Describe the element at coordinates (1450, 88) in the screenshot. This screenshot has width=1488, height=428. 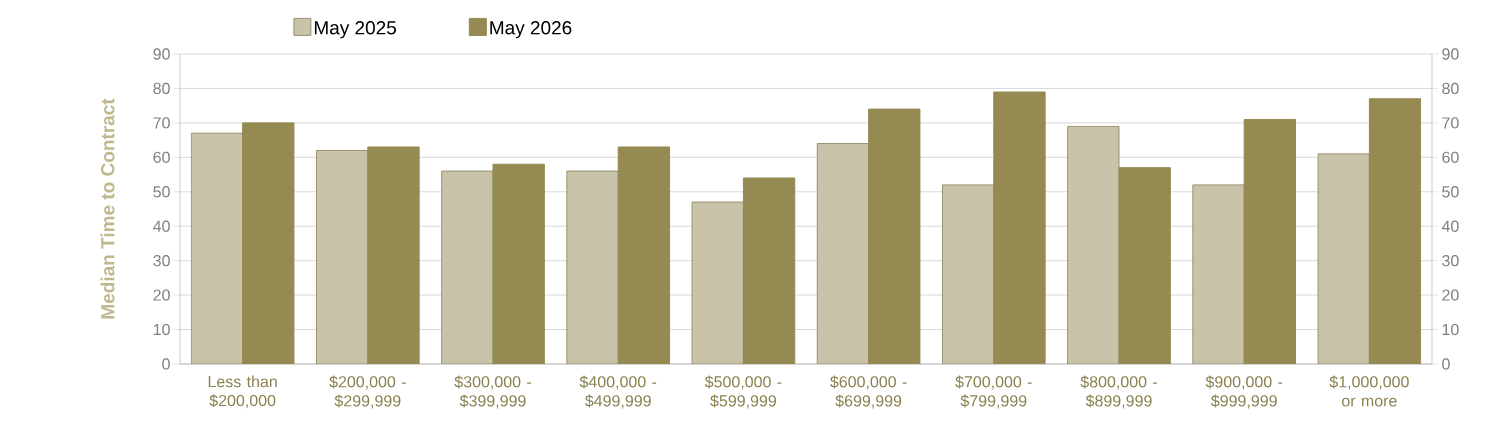
I see `y2-tick-label: 80` at that location.